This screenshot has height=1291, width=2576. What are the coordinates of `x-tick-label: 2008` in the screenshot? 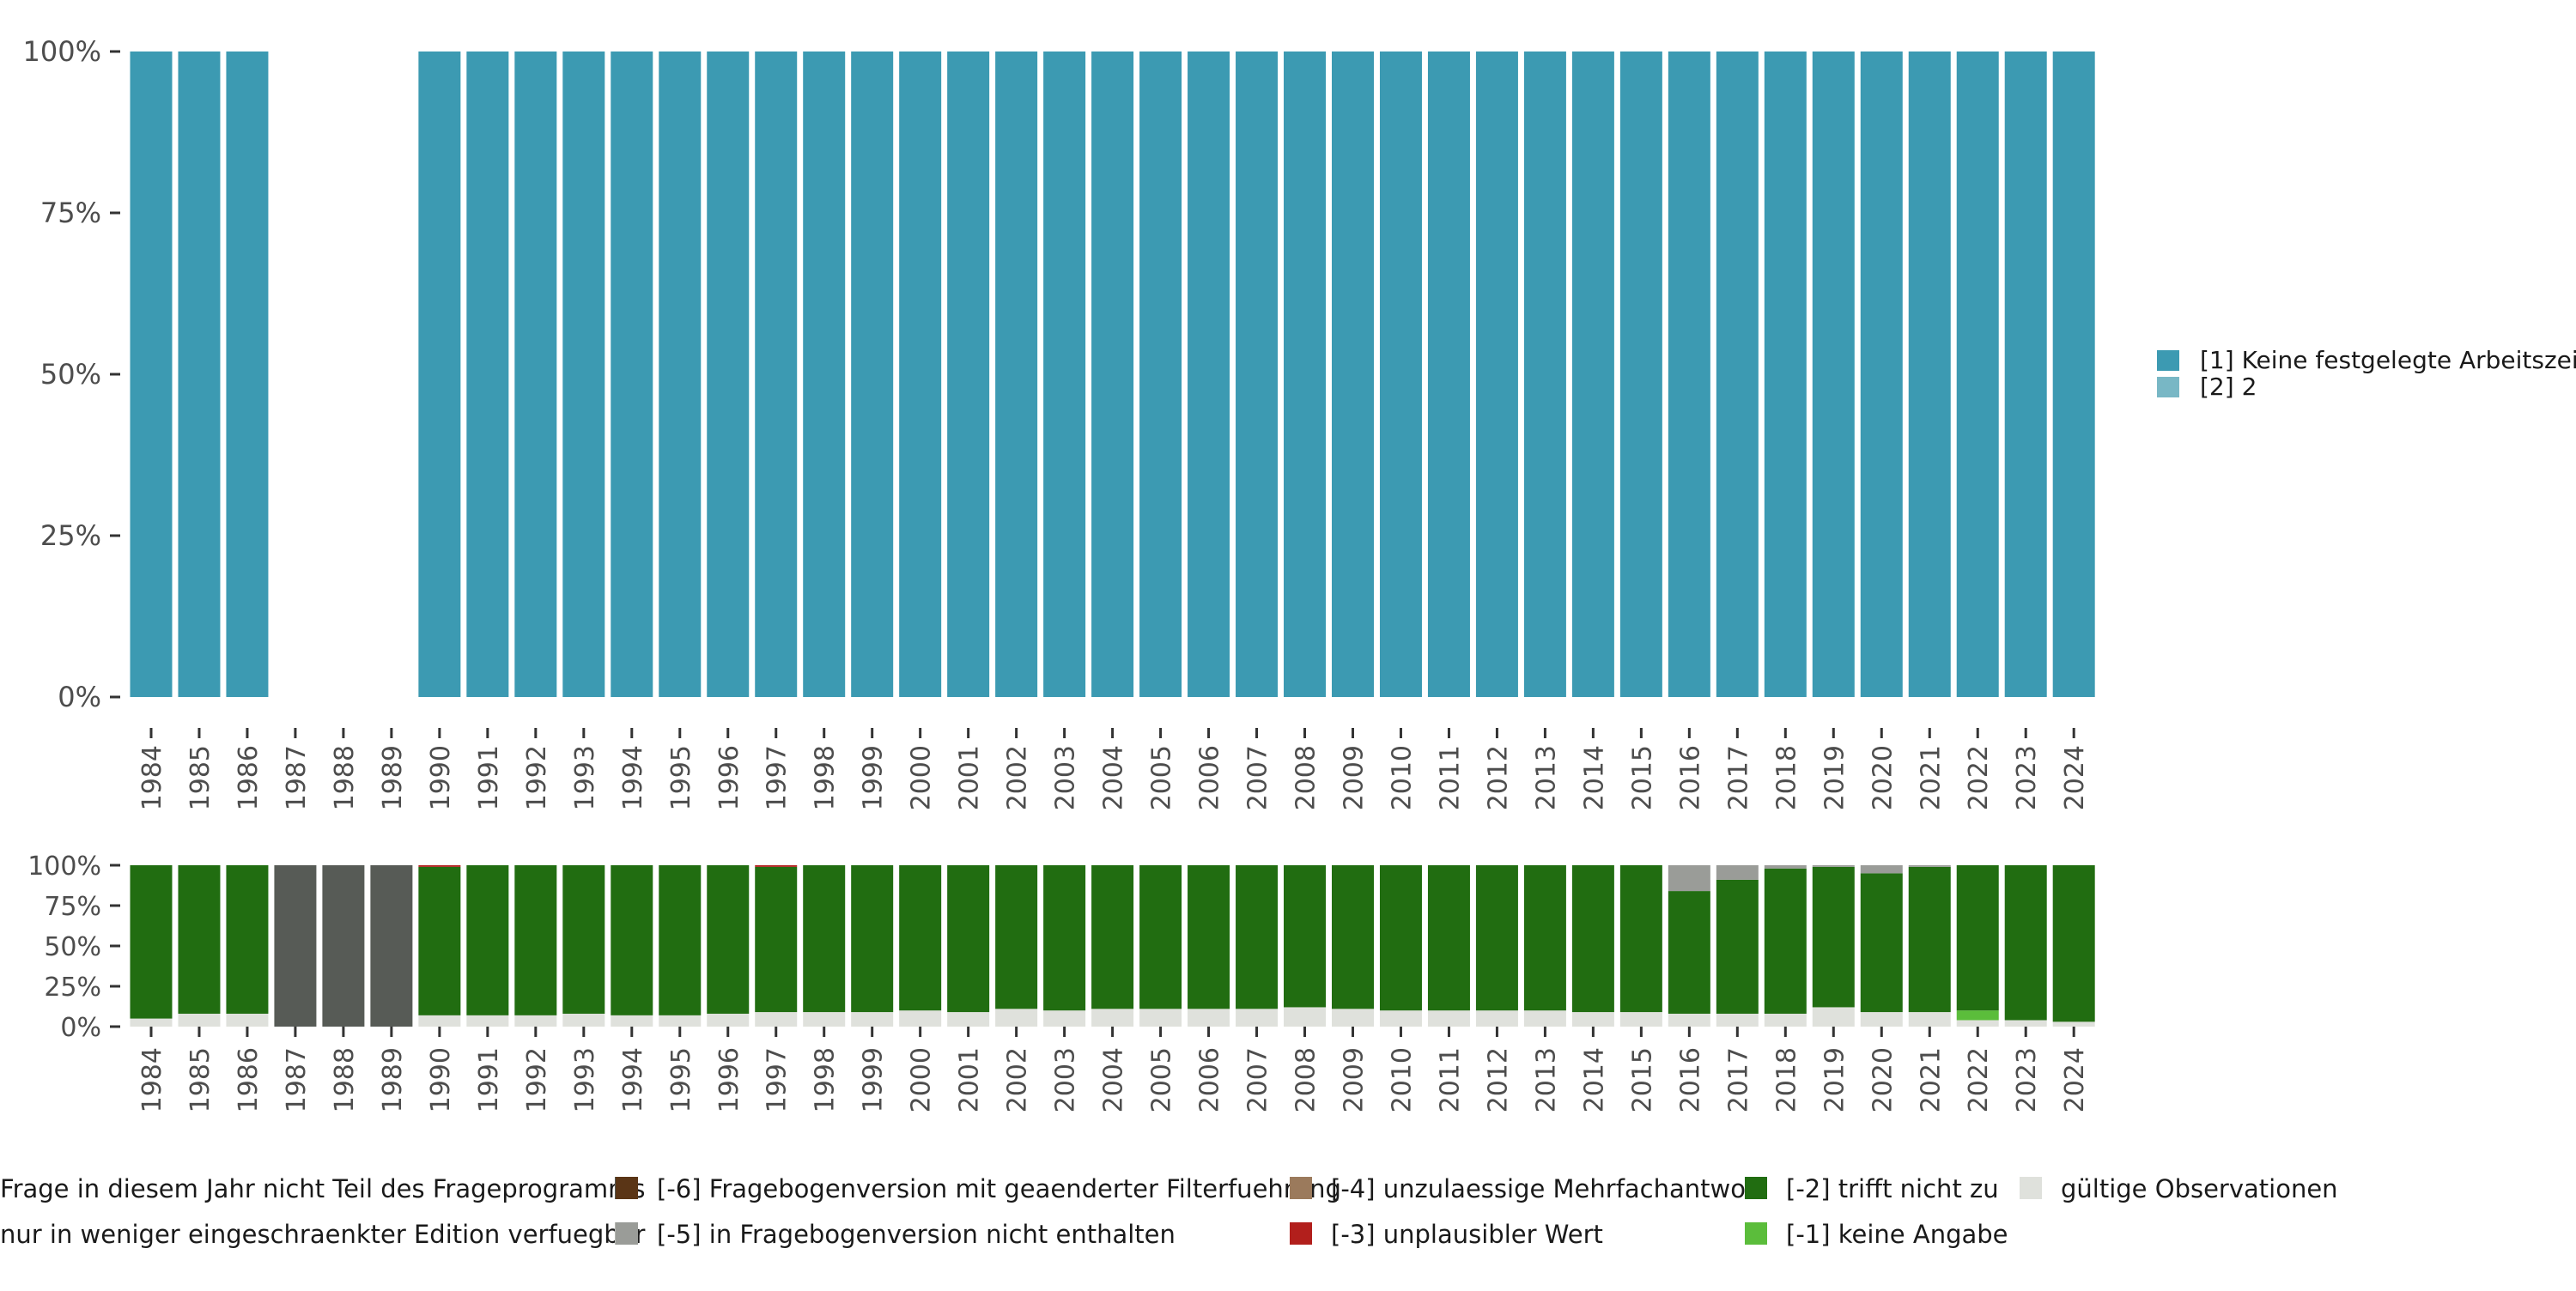 It's located at (1306, 778).